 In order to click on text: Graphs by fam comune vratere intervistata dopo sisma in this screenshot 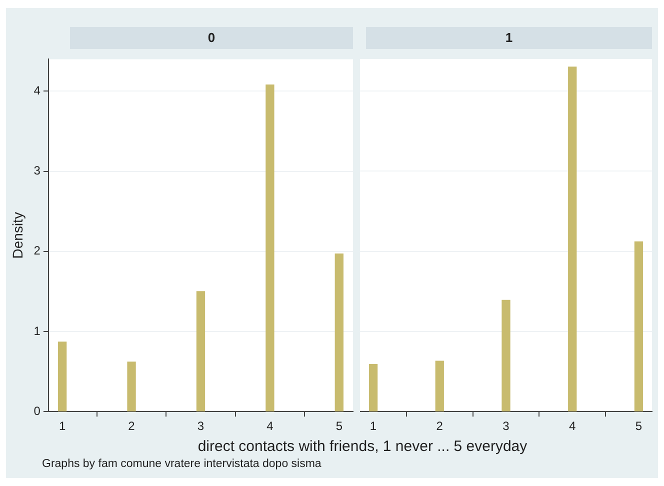, I will do `click(182, 464)`.